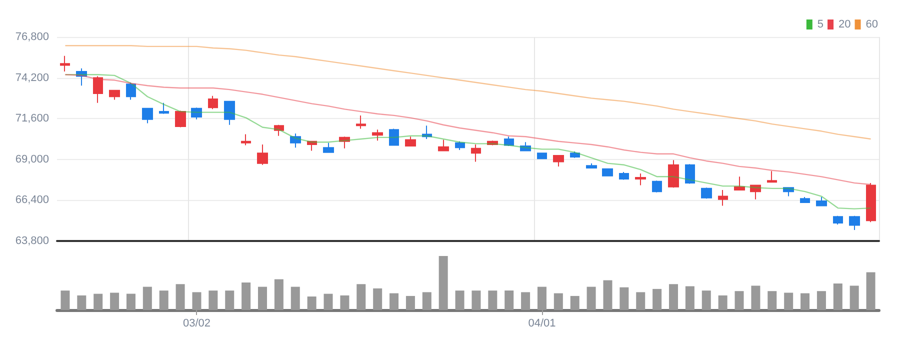 Image resolution: width=911 pixels, height=345 pixels. What do you see at coordinates (872, 24) in the screenshot?
I see `legend-label: 60` at bounding box center [872, 24].